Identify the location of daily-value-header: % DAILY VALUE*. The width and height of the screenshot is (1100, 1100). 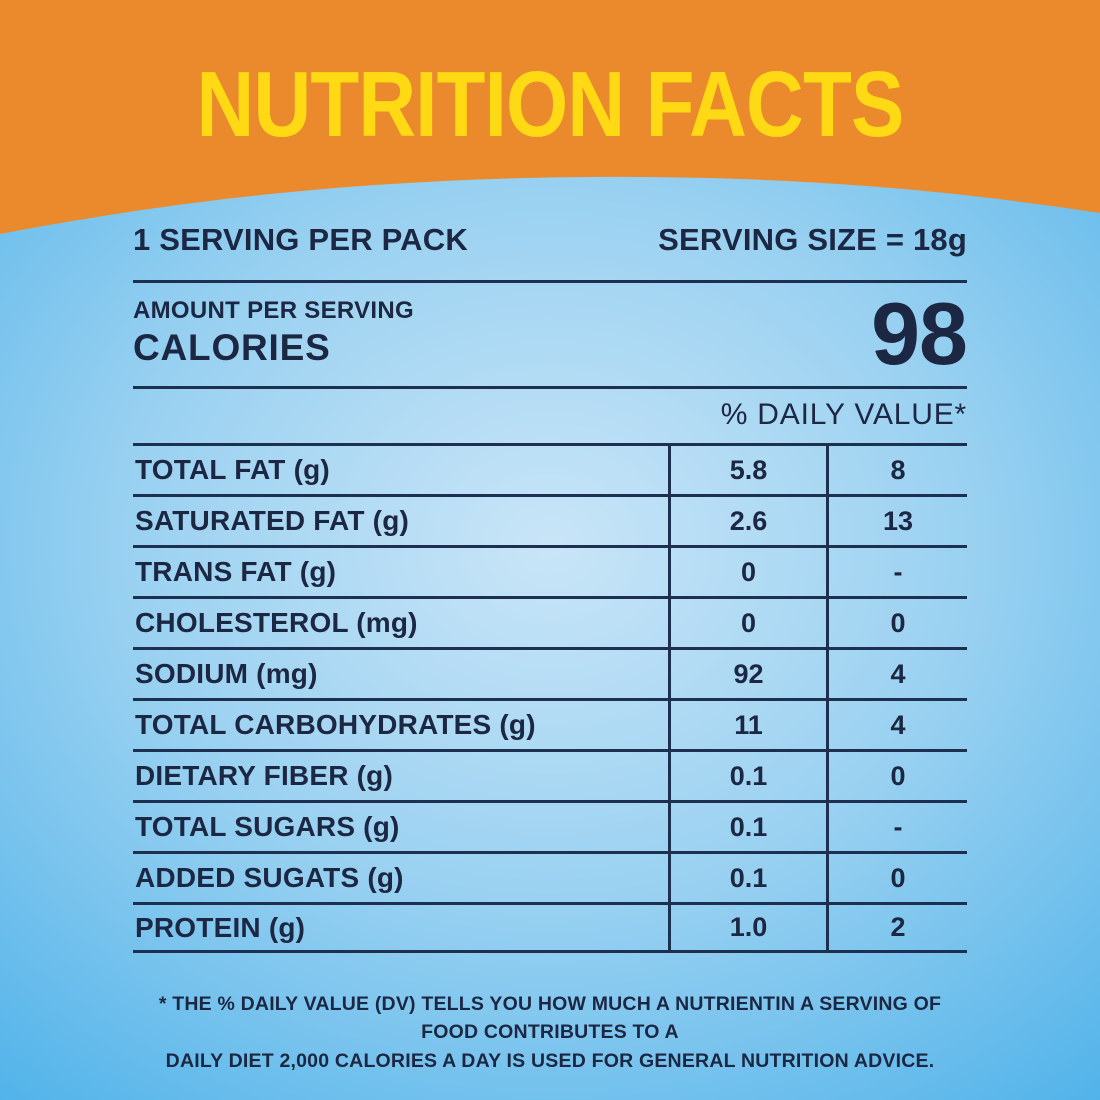
(843, 414).